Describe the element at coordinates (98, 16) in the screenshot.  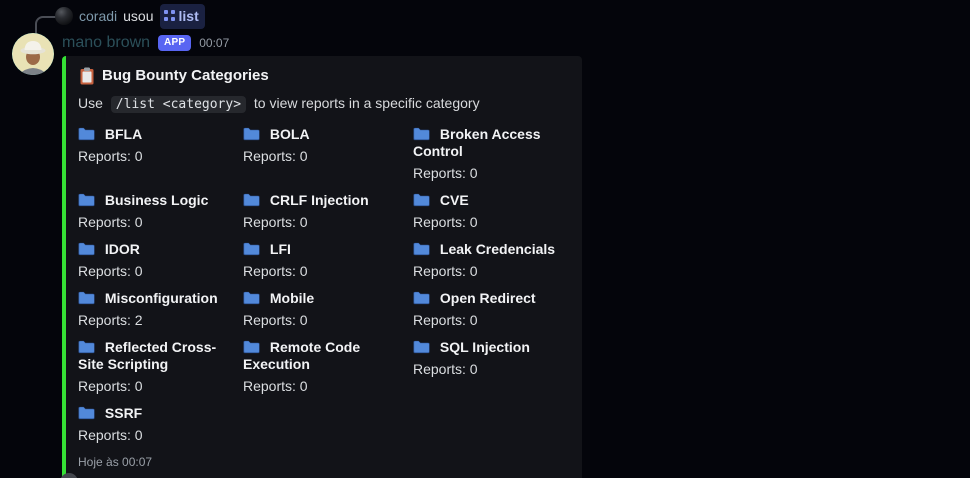
I see `reply-username: coradi` at that location.